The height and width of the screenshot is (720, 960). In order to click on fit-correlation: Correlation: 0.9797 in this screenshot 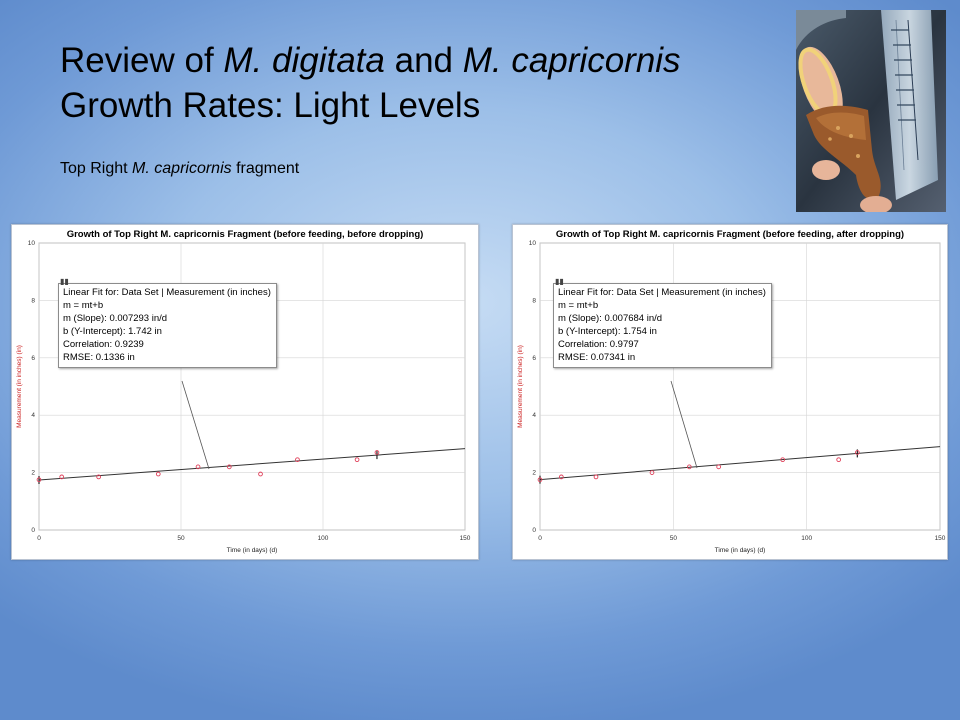, I will do `click(598, 344)`.